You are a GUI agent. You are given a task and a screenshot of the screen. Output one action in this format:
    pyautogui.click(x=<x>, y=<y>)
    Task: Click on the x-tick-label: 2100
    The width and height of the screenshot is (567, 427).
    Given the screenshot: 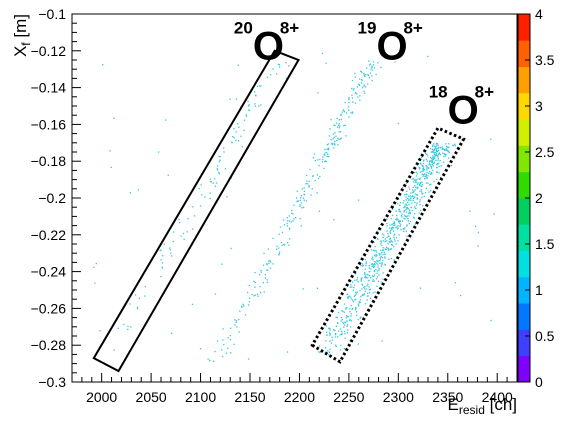 What is the action you would take?
    pyautogui.click(x=200, y=397)
    